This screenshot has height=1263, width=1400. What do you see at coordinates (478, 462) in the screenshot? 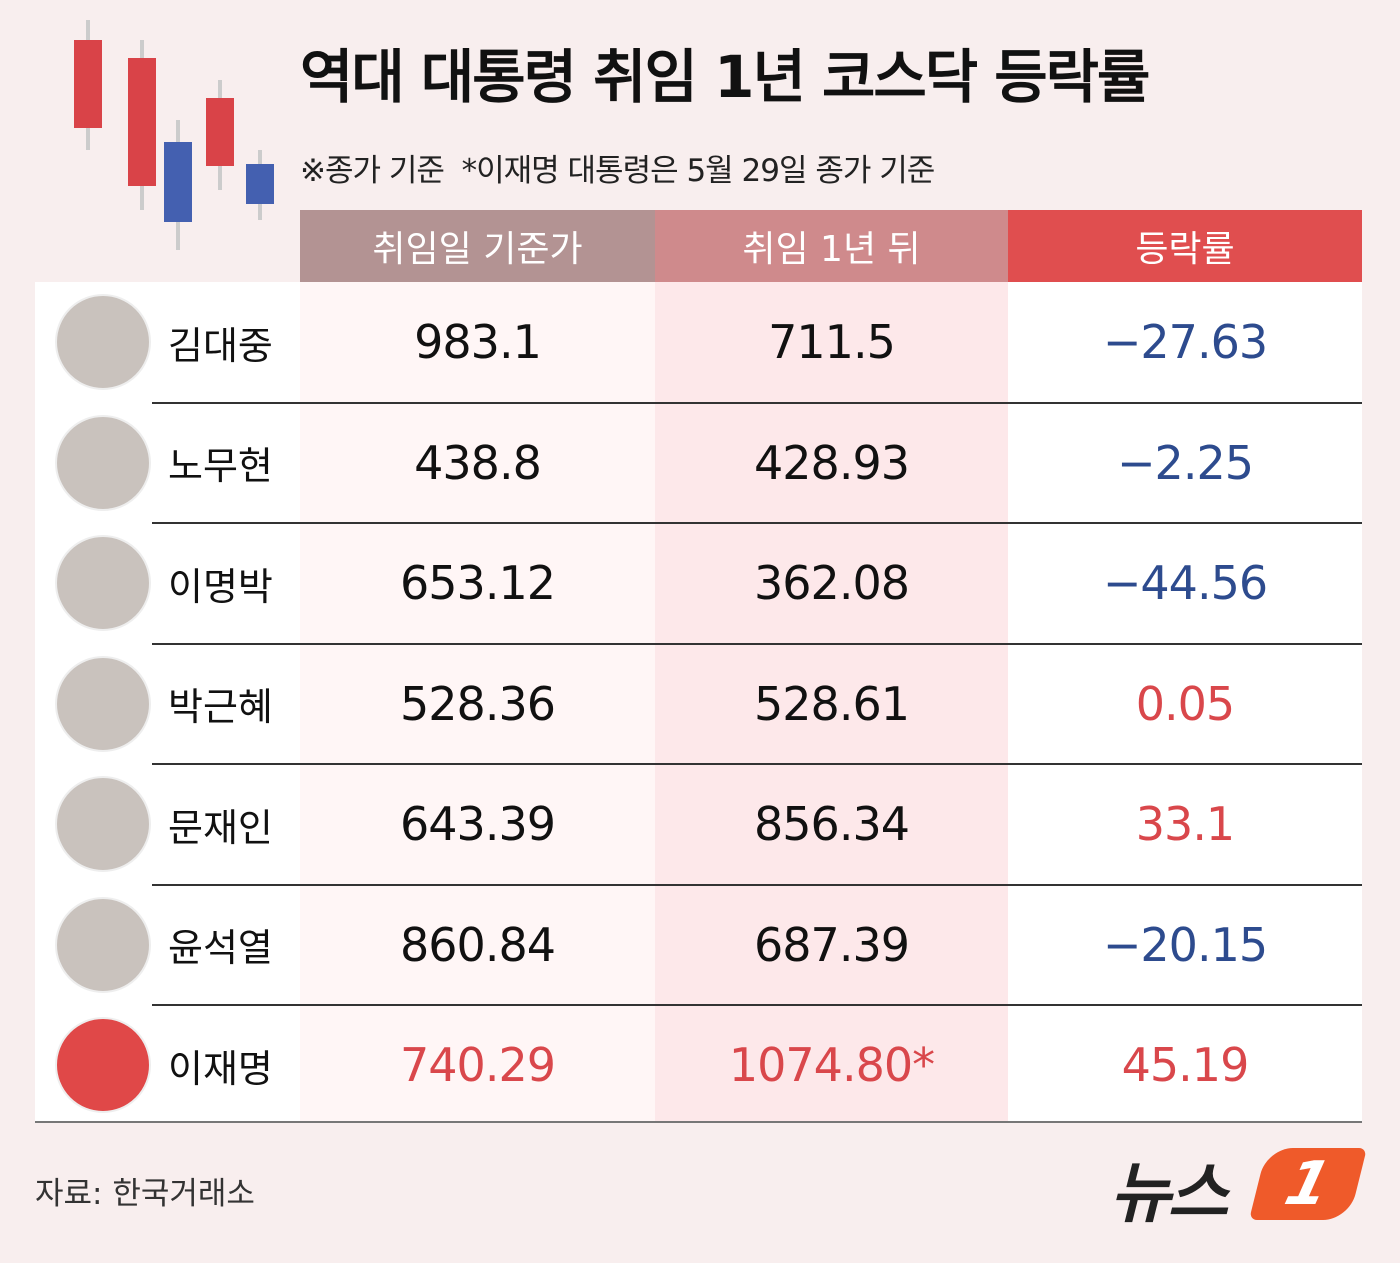
I see `value-cell: 438.8` at bounding box center [478, 462].